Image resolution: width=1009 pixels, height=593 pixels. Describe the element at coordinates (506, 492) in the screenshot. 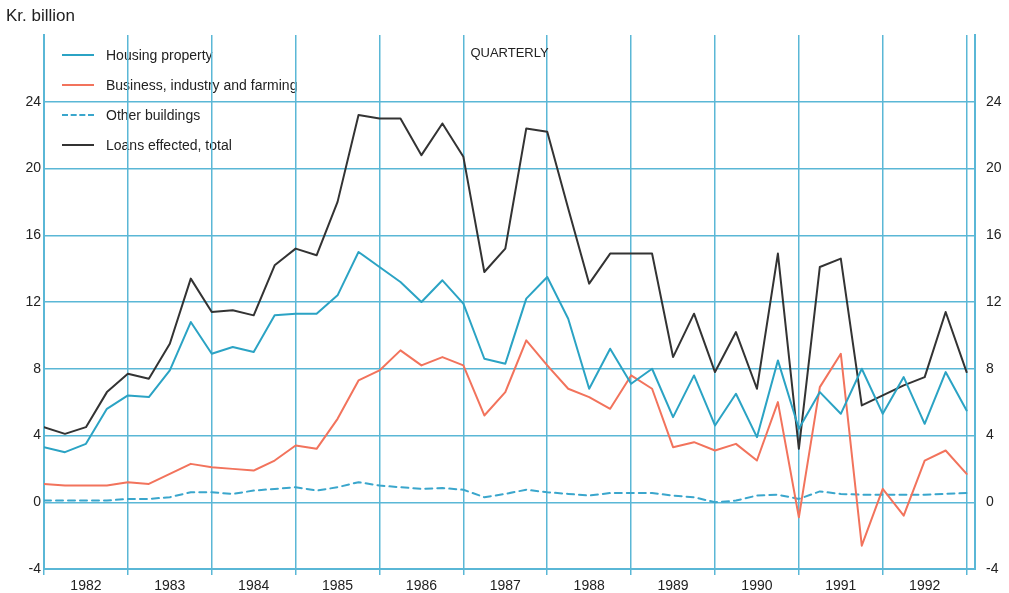

I see `line-series` at that location.